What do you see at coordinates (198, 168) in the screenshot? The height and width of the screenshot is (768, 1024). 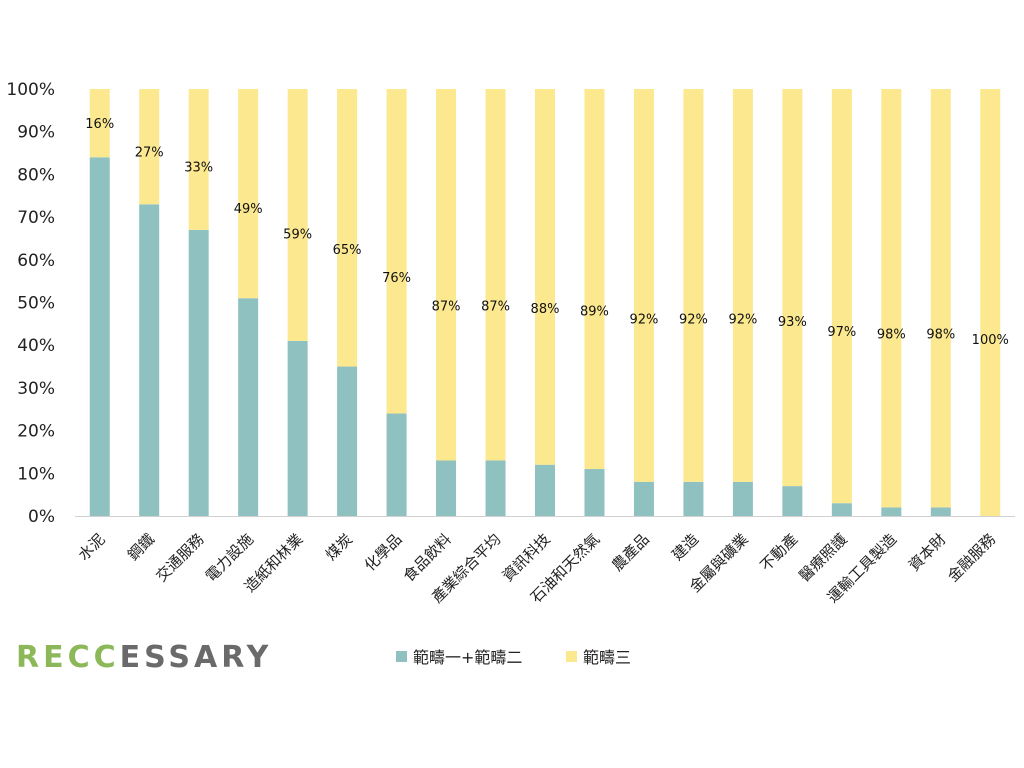 I see `data-label: 33%` at bounding box center [198, 168].